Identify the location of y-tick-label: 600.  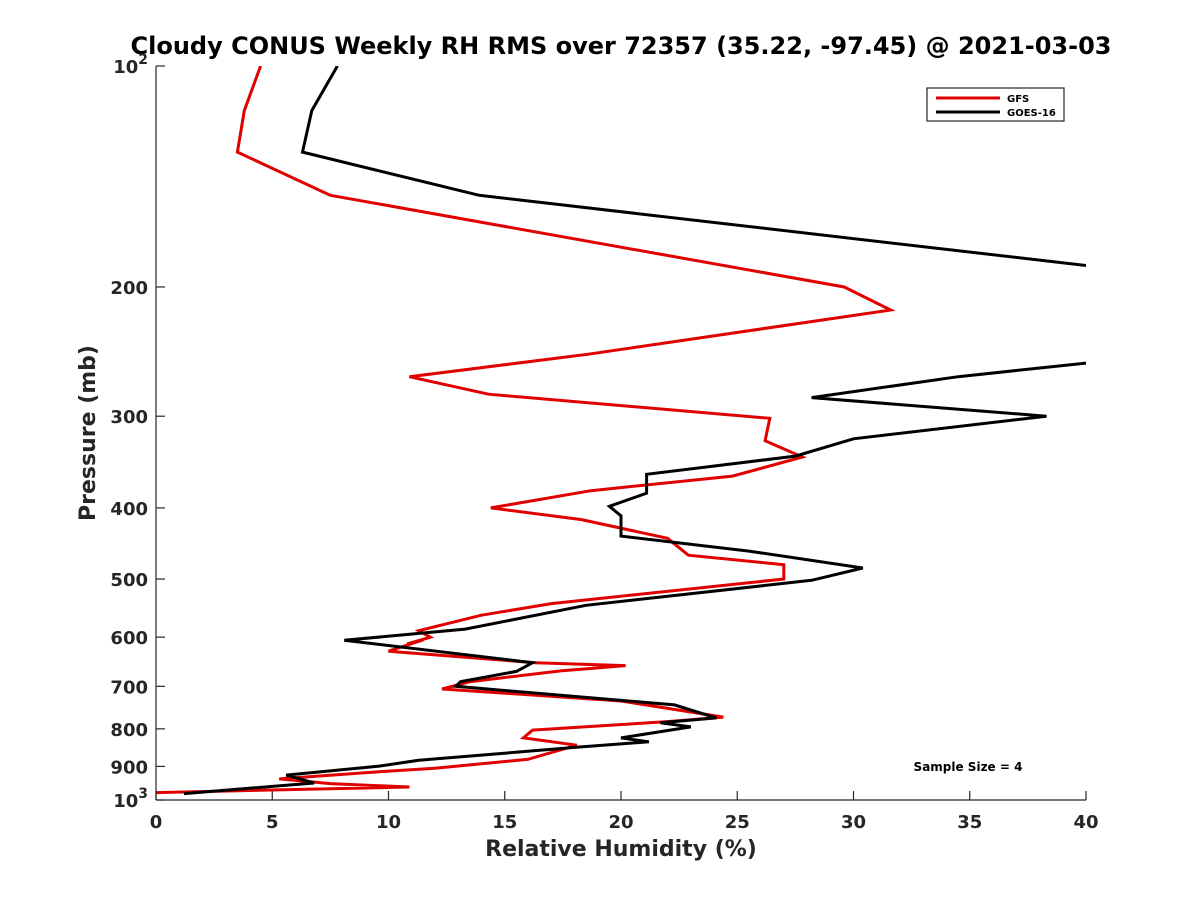
(129, 638).